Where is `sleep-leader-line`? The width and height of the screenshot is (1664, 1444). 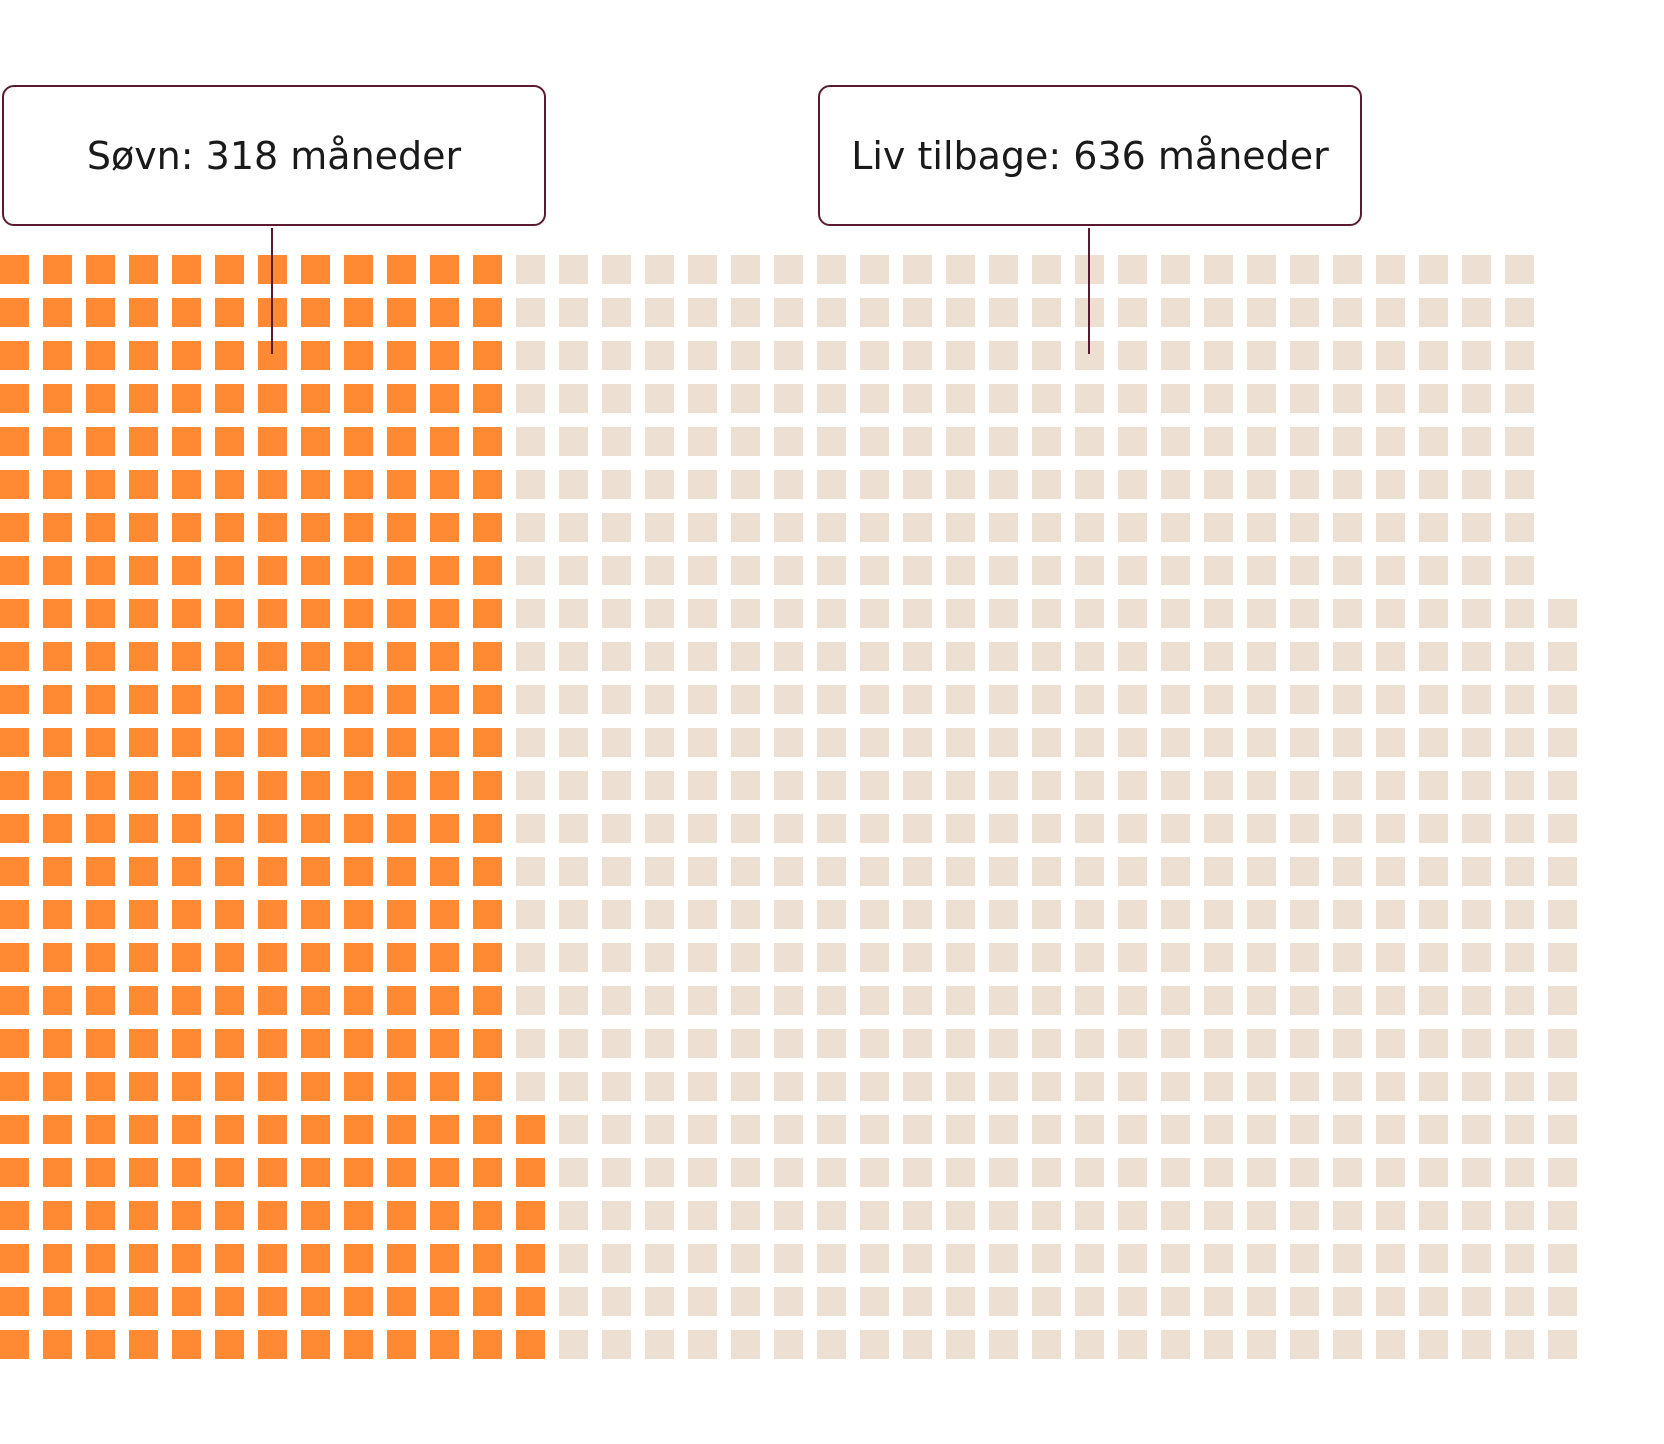
sleep-leader-line is located at coordinates (272, 291).